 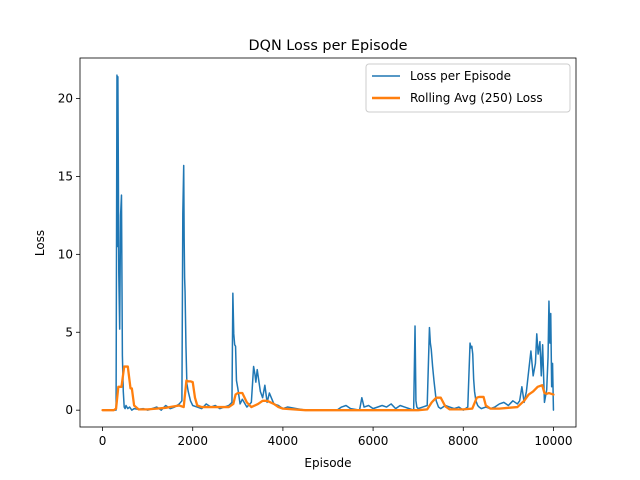 What do you see at coordinates (328, 388) in the screenshot?
I see `series-line-rolling-avg` at bounding box center [328, 388].